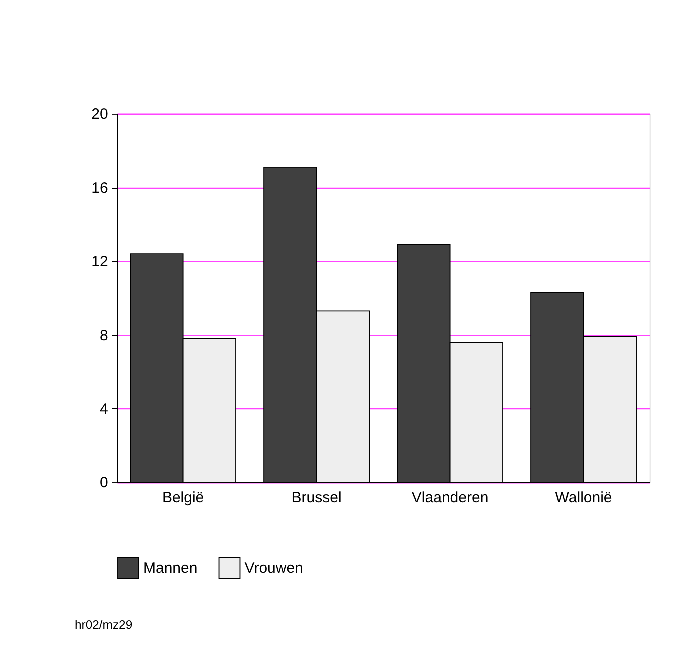 This screenshot has height=648, width=678. Describe the element at coordinates (104, 335) in the screenshot. I see `y-tick-label: 8` at that location.